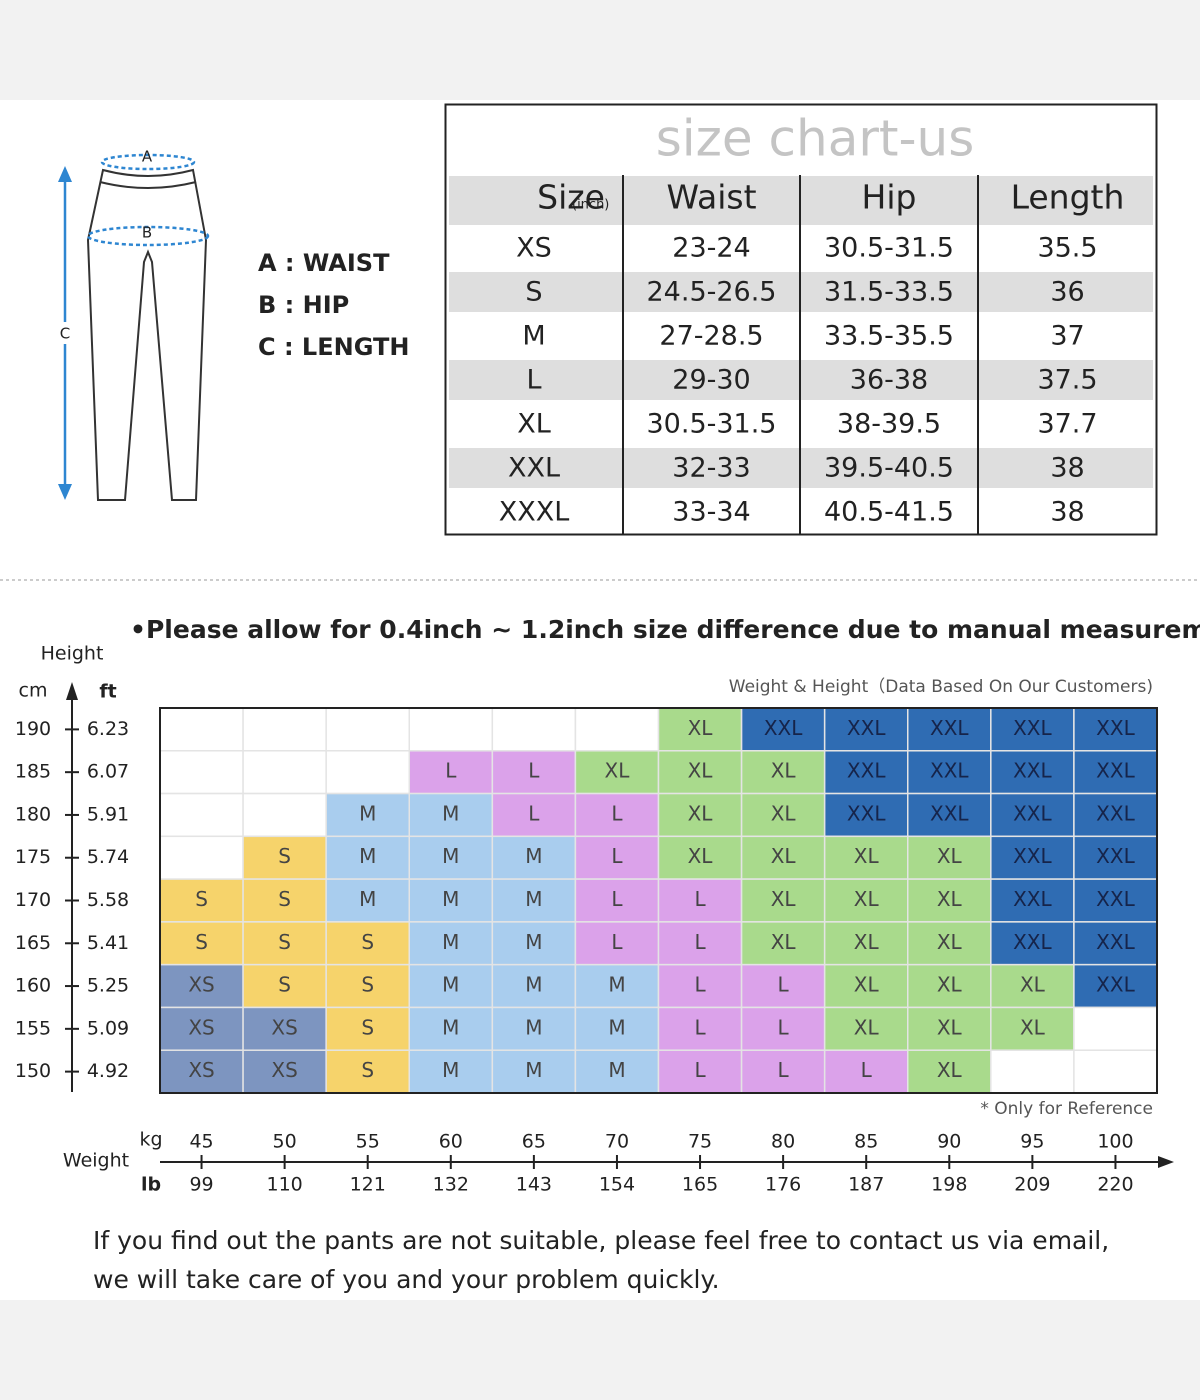 Image resolution: width=1200 pixels, height=1400 pixels. I want to click on weight-arrow, so click(1166, 1162).